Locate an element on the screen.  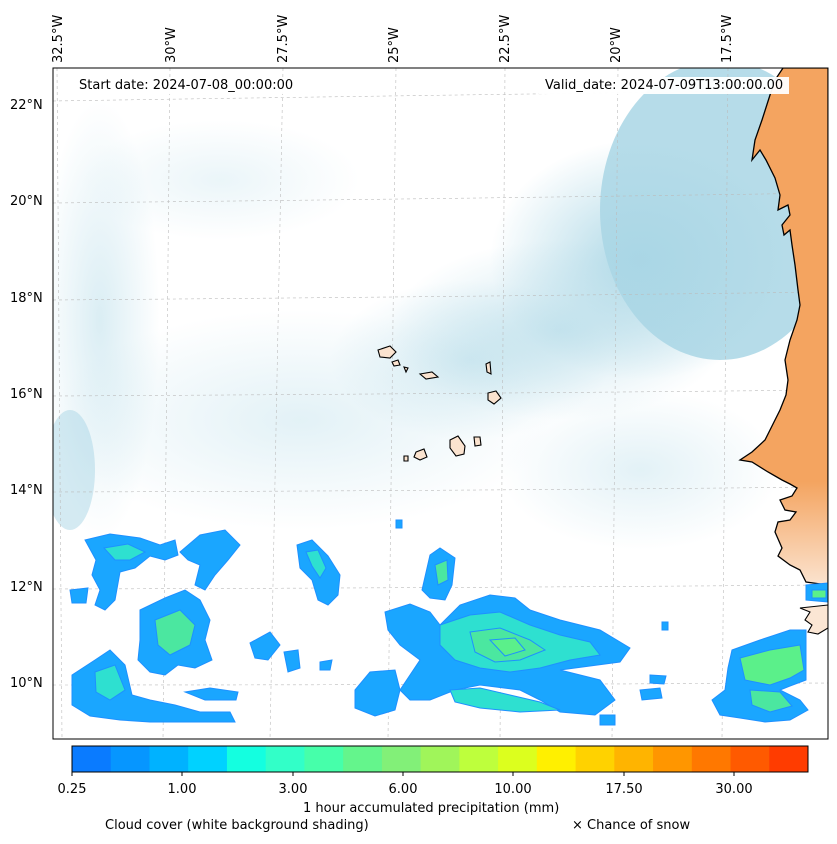
colorbar-tick-3: 6.00 is located at coordinates (403, 789).